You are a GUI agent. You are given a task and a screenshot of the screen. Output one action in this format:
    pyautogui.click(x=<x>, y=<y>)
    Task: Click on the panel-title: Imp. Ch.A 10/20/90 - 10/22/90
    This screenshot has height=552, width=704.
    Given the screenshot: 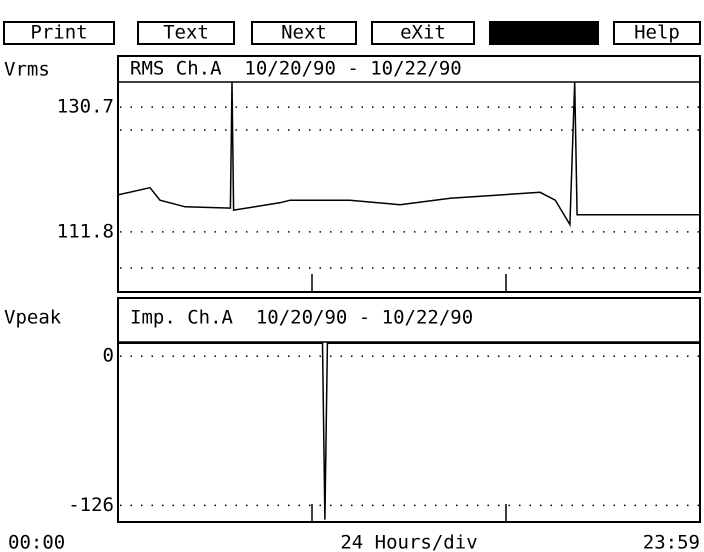 What is the action you would take?
    pyautogui.click(x=301, y=318)
    